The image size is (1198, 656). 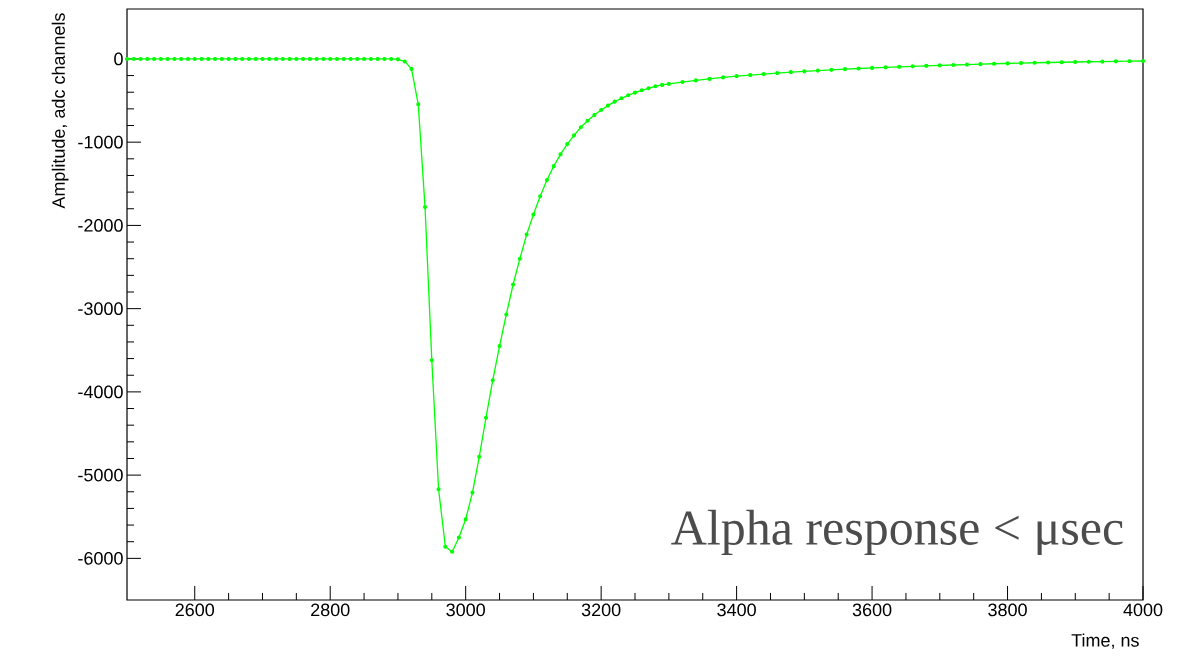 I want to click on x-tick-label: 4000, so click(x=1143, y=610).